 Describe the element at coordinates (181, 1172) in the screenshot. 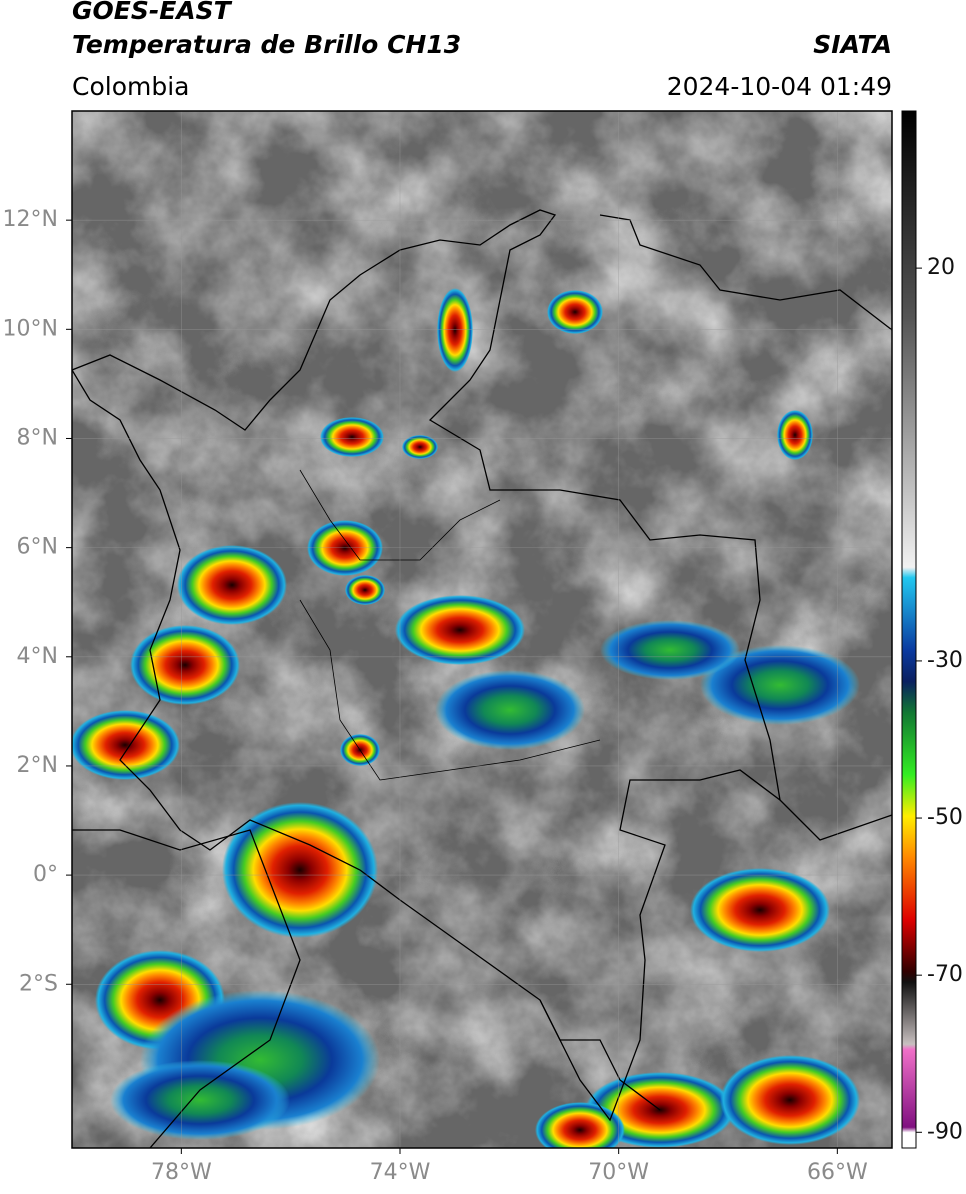

I see `x-tick-label: 78°W` at that location.